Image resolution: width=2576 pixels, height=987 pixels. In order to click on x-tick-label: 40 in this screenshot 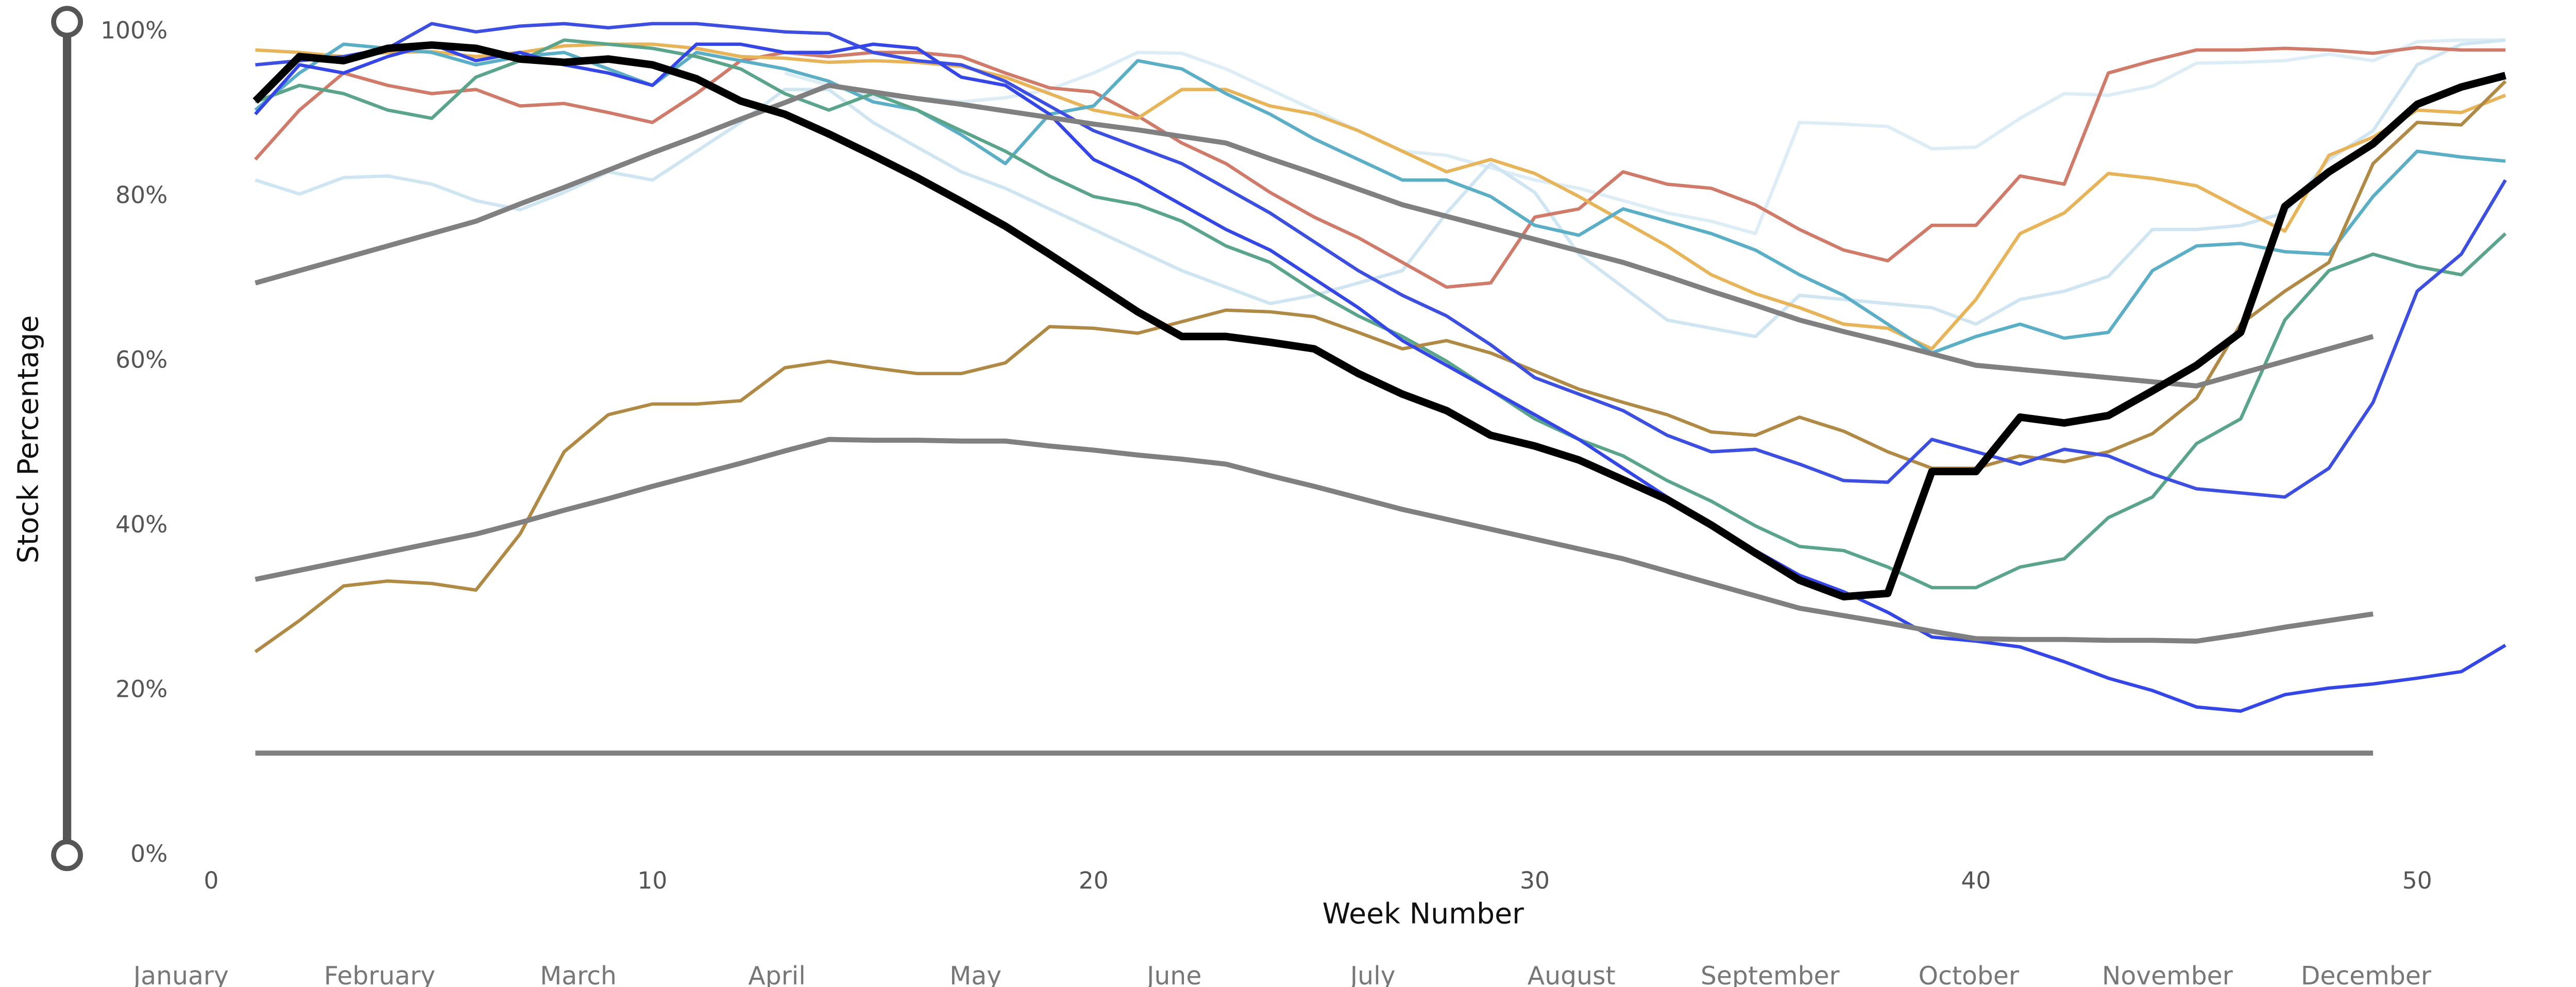, I will do `click(1976, 880)`.